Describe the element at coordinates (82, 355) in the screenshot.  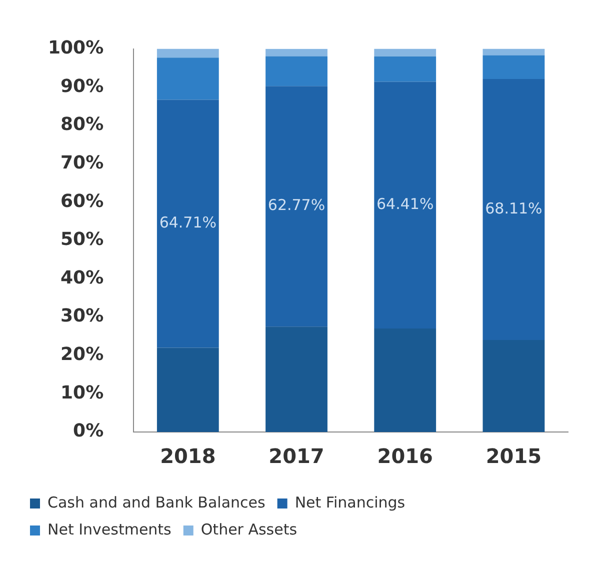
I see `y-tick-label: 20%` at that location.